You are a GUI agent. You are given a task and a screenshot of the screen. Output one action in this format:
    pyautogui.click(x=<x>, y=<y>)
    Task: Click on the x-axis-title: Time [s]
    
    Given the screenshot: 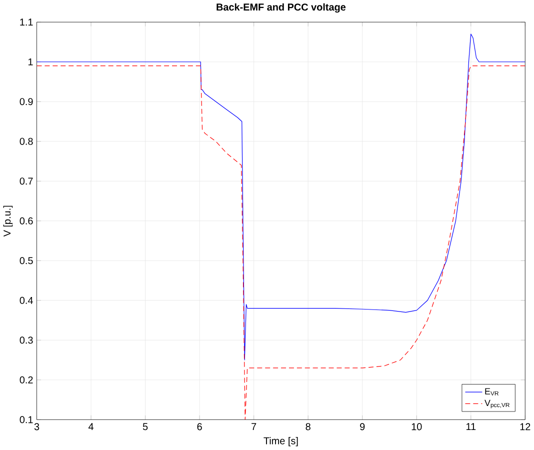 What is the action you would take?
    pyautogui.click(x=281, y=441)
    